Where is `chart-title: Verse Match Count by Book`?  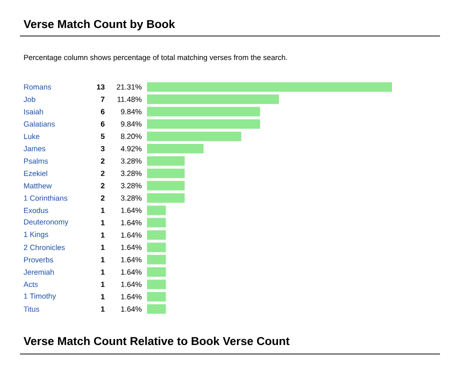
chart-title: Verse Match Count by Book is located at coordinates (100, 25).